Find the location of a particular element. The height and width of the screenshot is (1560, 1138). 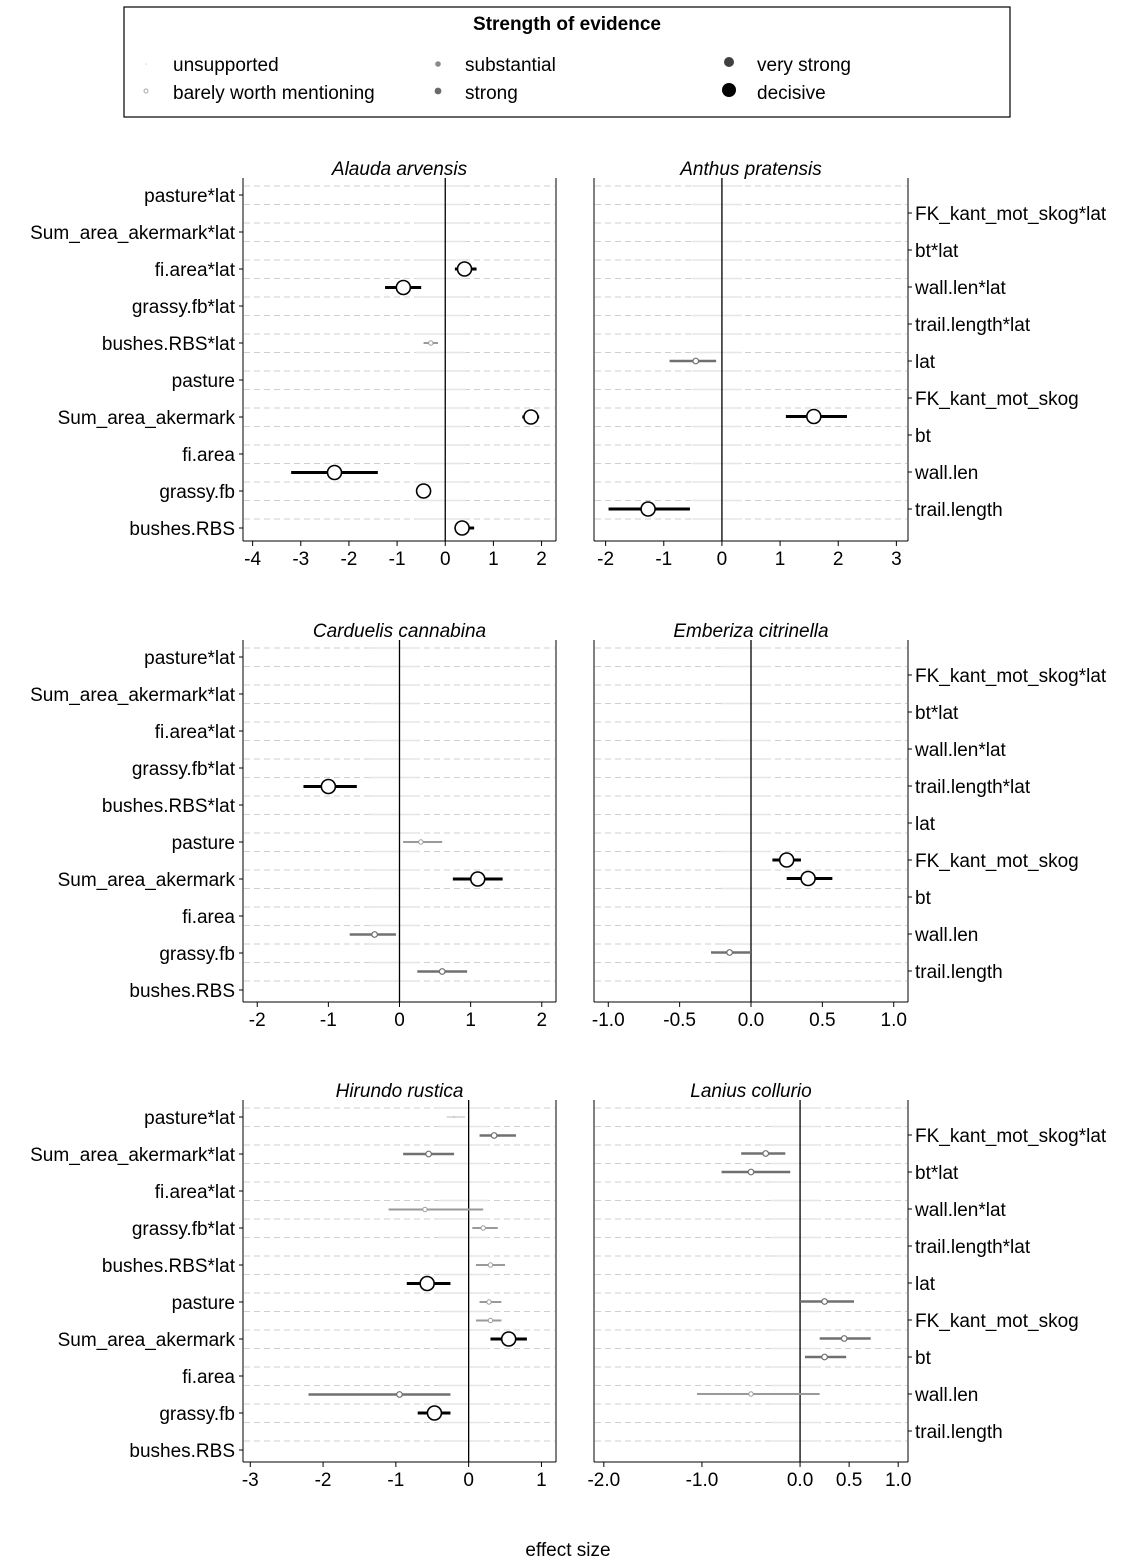

panel-title: Anthus pratensis is located at coordinates (750, 169).